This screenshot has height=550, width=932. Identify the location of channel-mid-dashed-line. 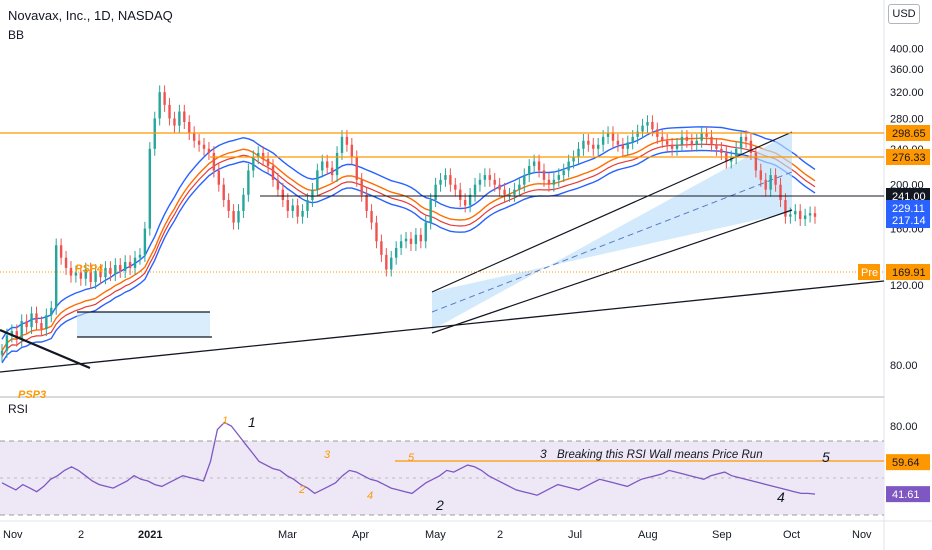
(612, 242).